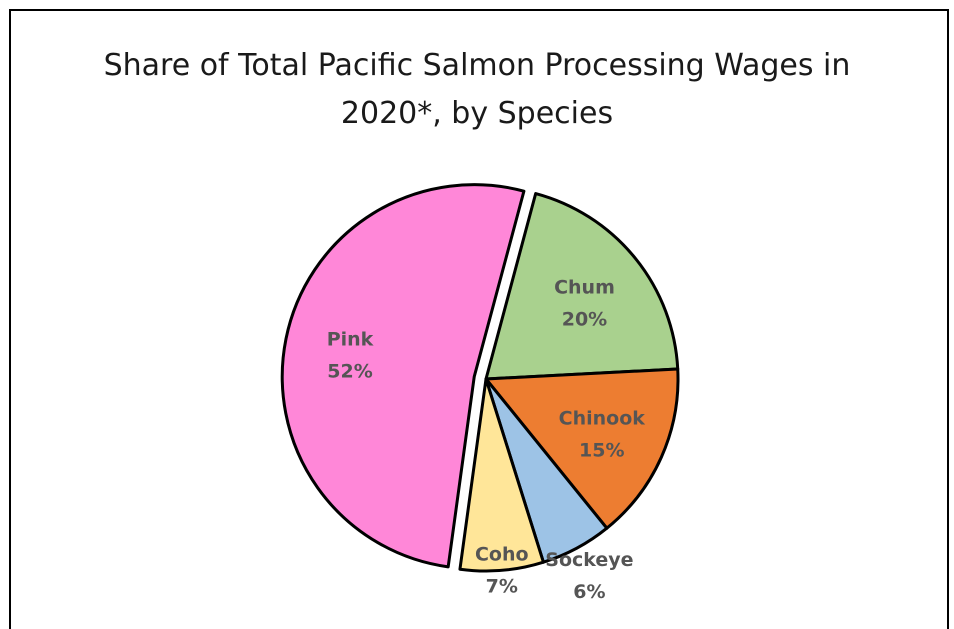 The width and height of the screenshot is (954, 629). I want to click on pie-label-value: 7%, so click(502, 587).